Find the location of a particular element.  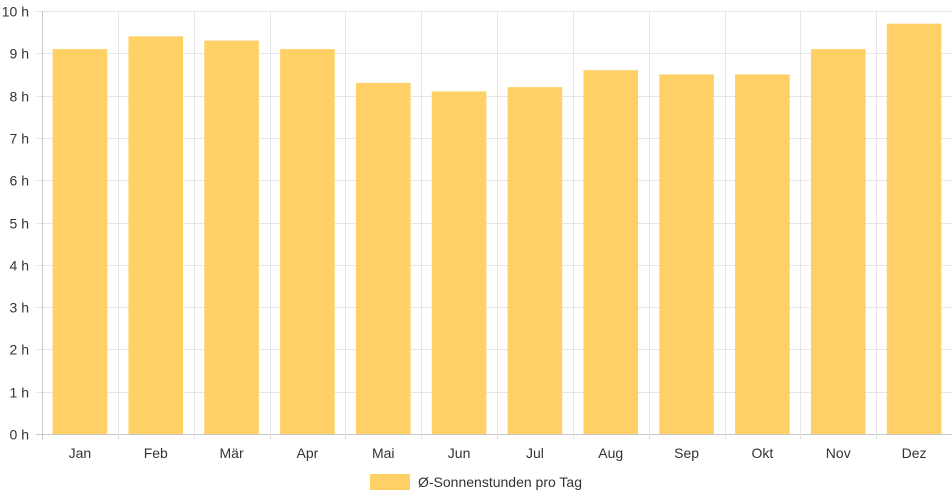

legend: Ø-Sonnenstunden pro Tag is located at coordinates (476, 482).